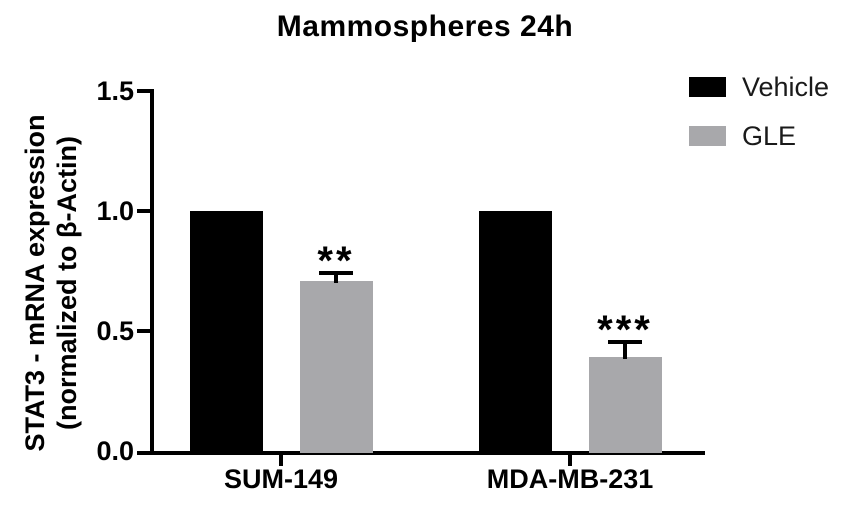 The width and height of the screenshot is (850, 519). What do you see at coordinates (281, 479) in the screenshot?
I see `x-tick-label-sum-149: SUM-149` at bounding box center [281, 479].